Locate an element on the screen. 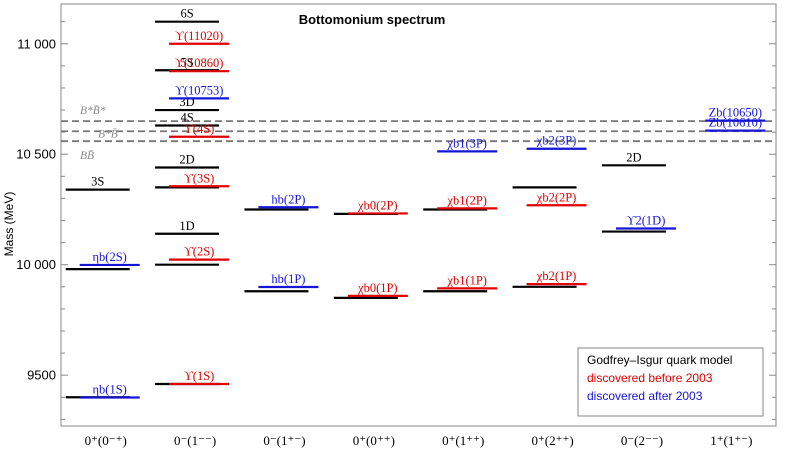  x-category-label: 0⁺(0⁻⁺) is located at coordinates (106, 440).